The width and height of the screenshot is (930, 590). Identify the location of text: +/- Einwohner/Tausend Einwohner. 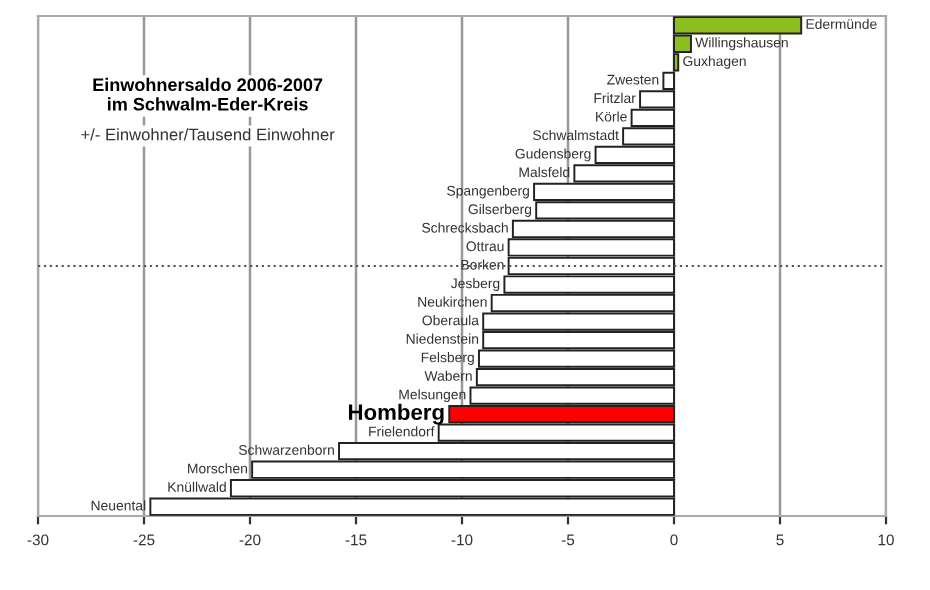
(208, 134).